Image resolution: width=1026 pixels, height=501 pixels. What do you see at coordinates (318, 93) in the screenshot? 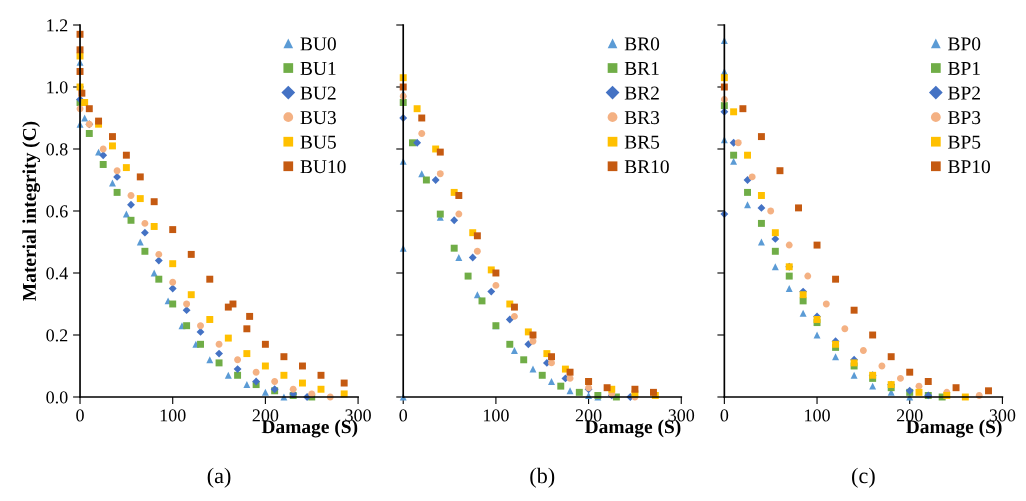
I see `legend-label: BU2` at bounding box center [318, 93].